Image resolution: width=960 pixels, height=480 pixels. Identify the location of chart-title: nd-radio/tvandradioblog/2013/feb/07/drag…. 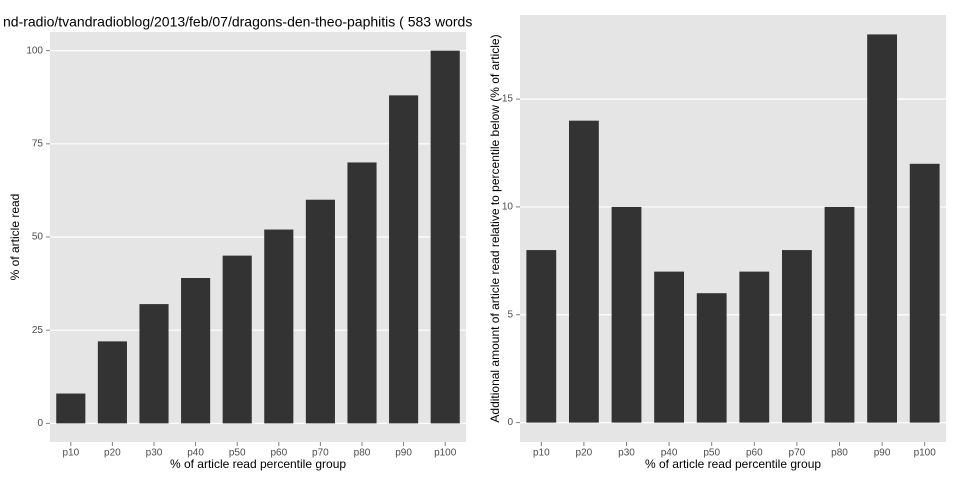
(237, 22).